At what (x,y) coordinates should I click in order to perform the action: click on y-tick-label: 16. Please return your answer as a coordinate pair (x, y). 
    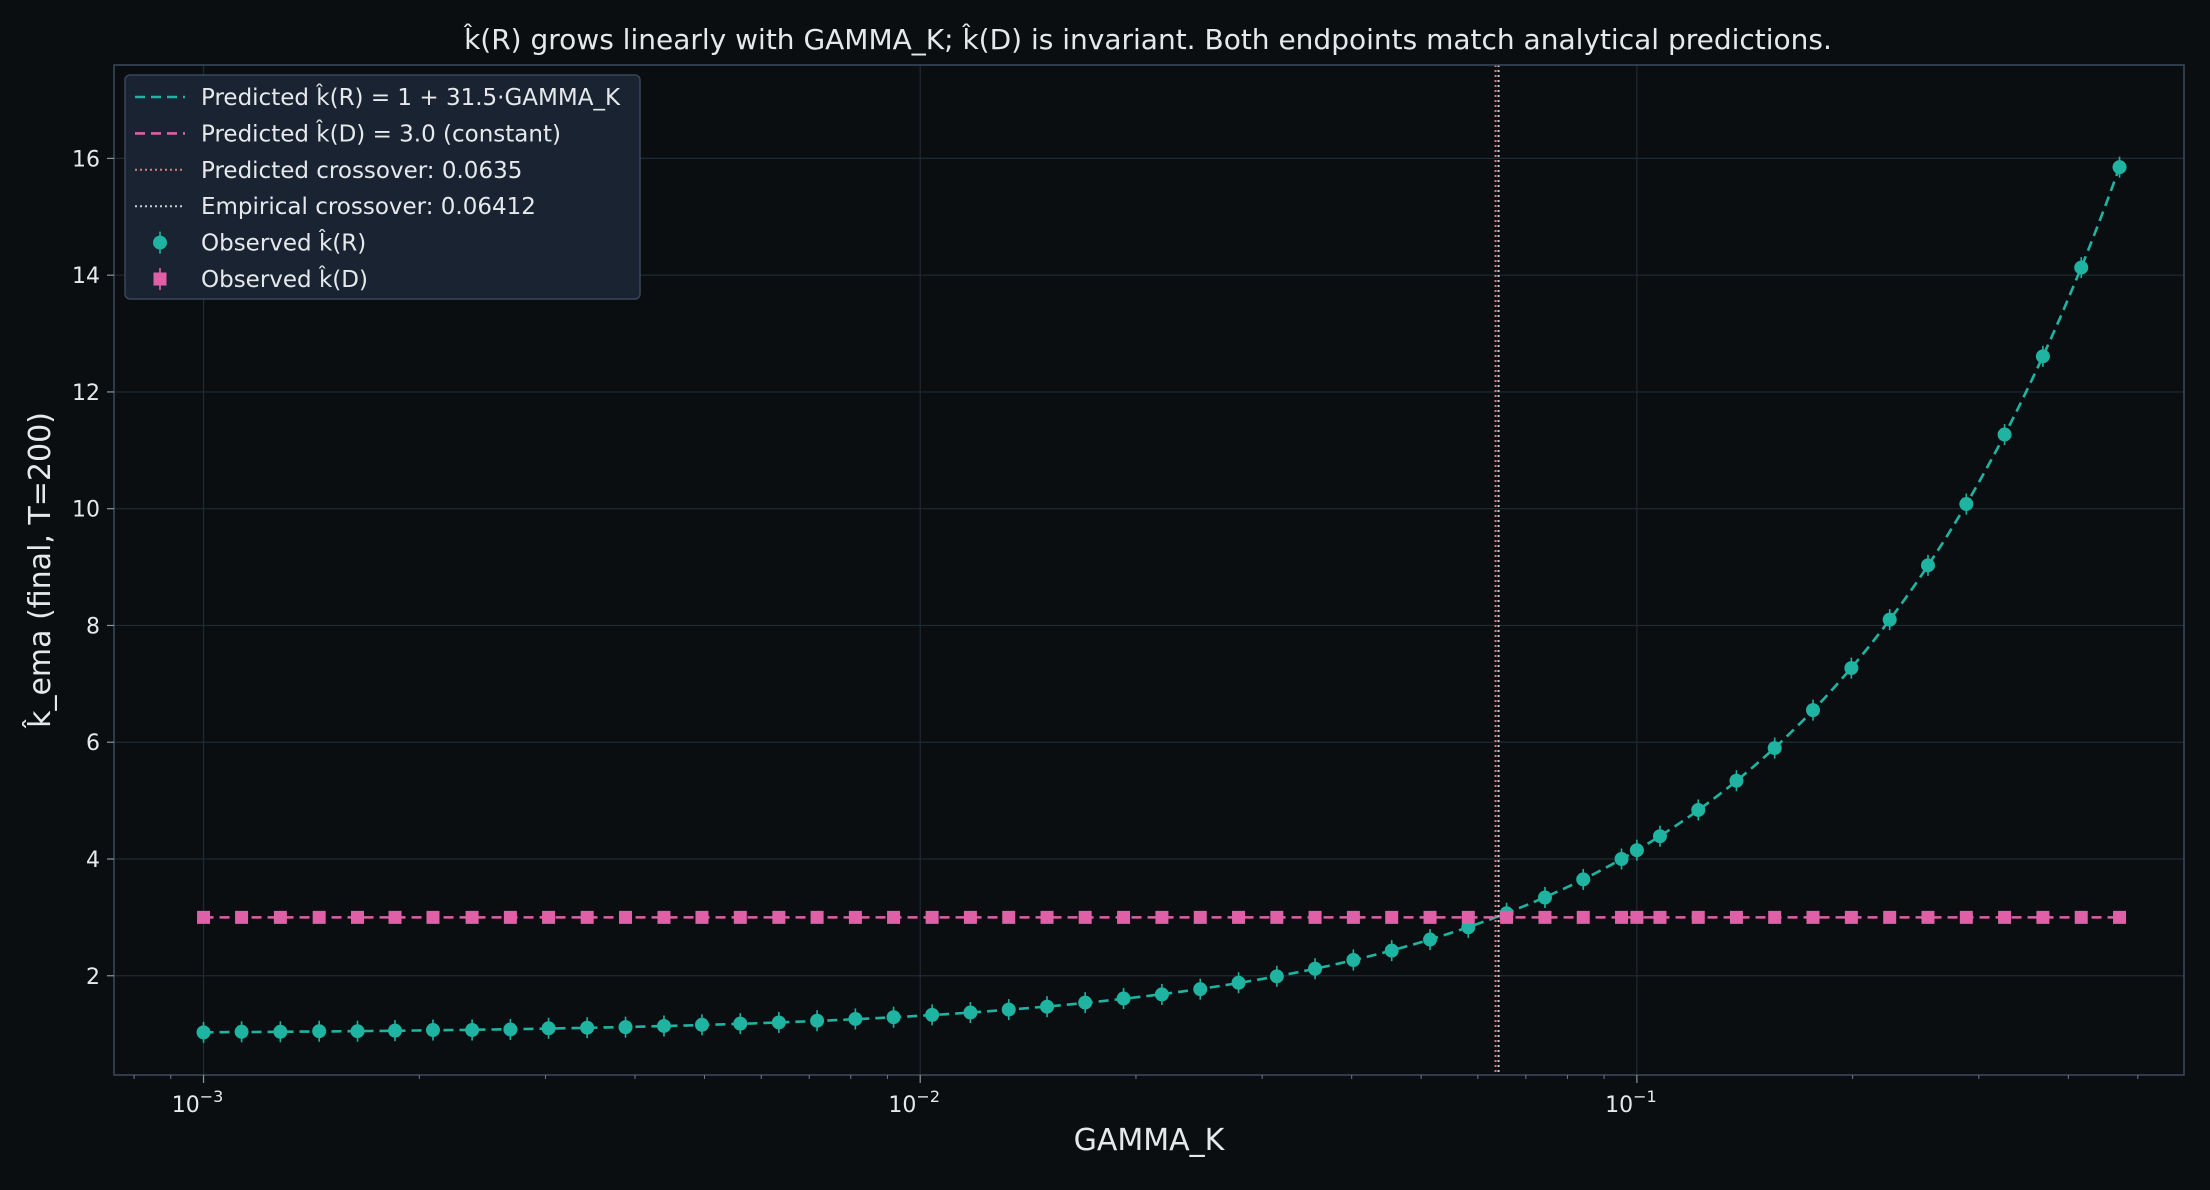
    Looking at the image, I should click on (86, 159).